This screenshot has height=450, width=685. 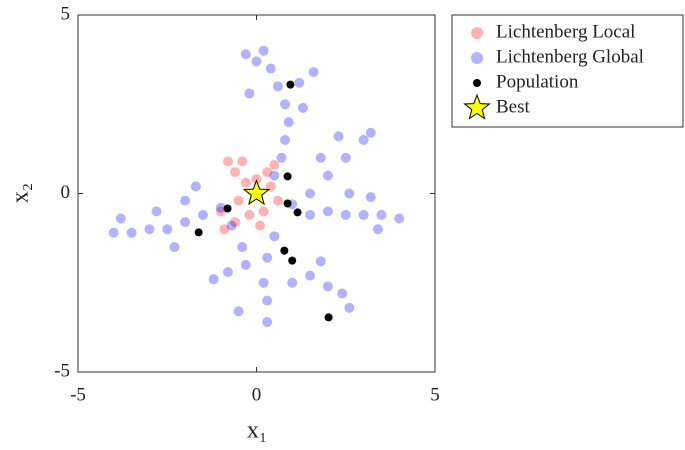 What do you see at coordinates (257, 394) in the screenshot?
I see `x-tick-label: 0` at bounding box center [257, 394].